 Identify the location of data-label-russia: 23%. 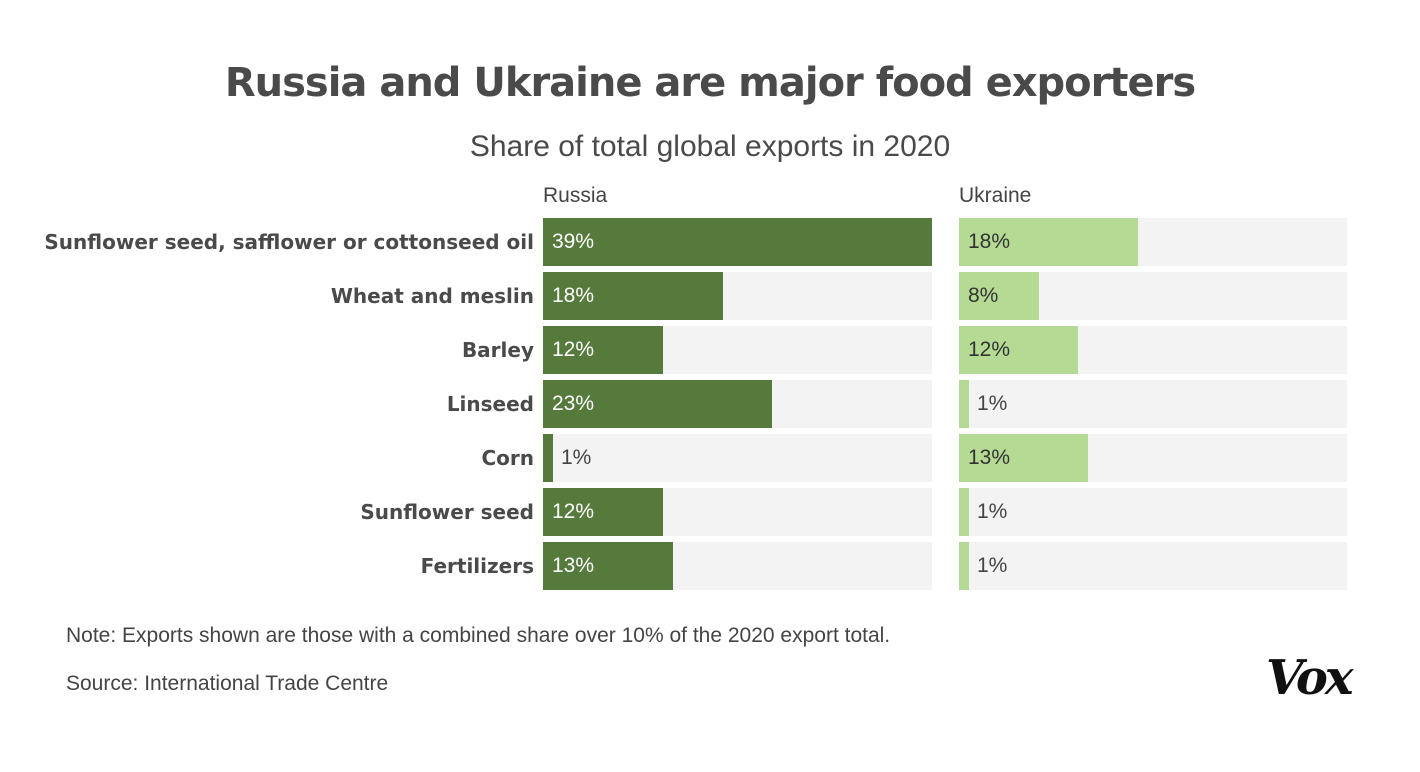
(573, 403).